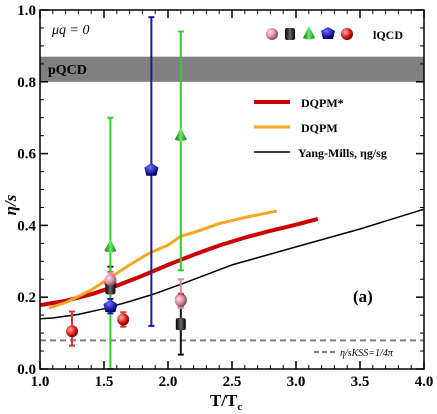 This screenshot has width=437, height=414. What do you see at coordinates (388, 35) in the screenshot?
I see `lqcd-legend-label: lQCD` at bounding box center [388, 35].